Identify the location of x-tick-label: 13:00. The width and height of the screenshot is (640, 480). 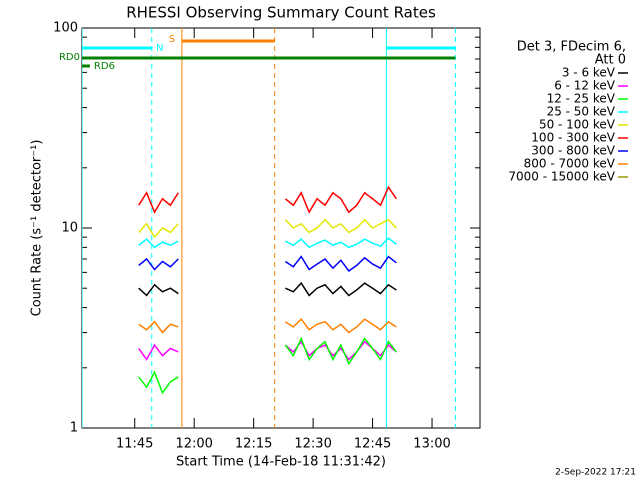
(431, 444).